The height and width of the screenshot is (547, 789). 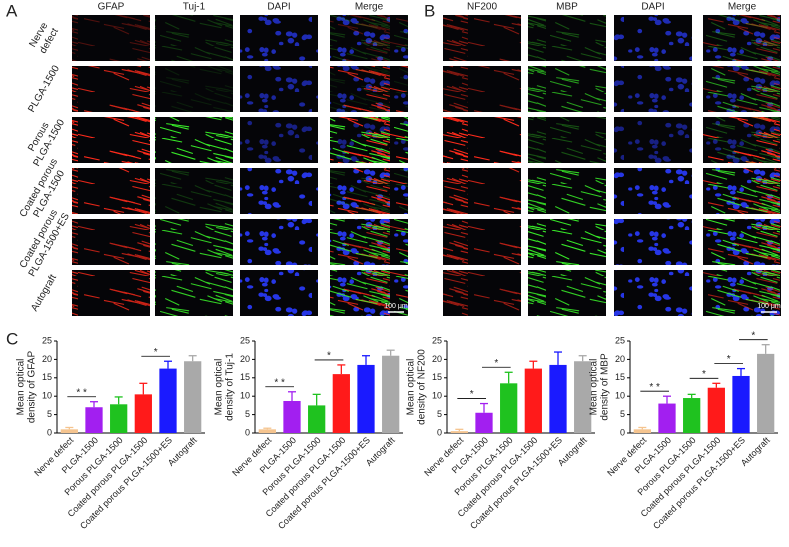 What do you see at coordinates (245, 340) in the screenshot?
I see `y-tick-label: 25` at bounding box center [245, 340].